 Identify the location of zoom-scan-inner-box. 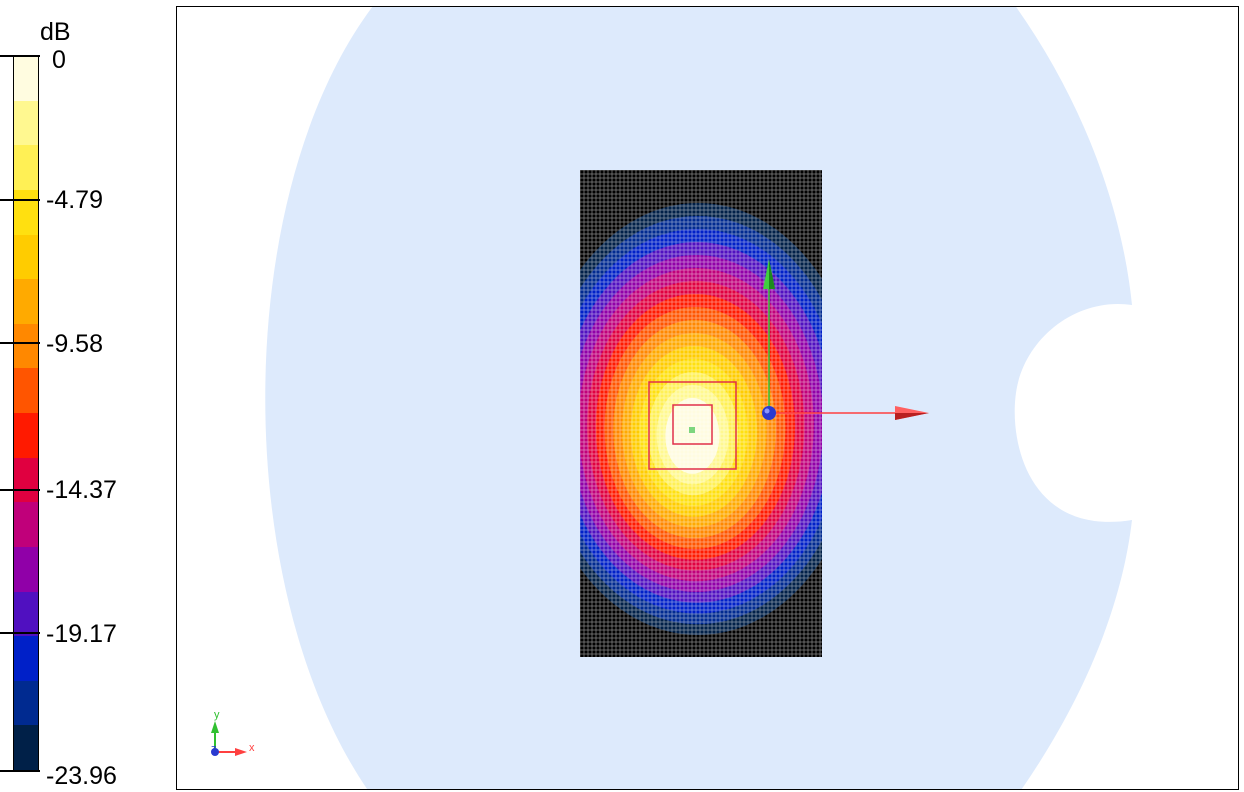
(692, 424).